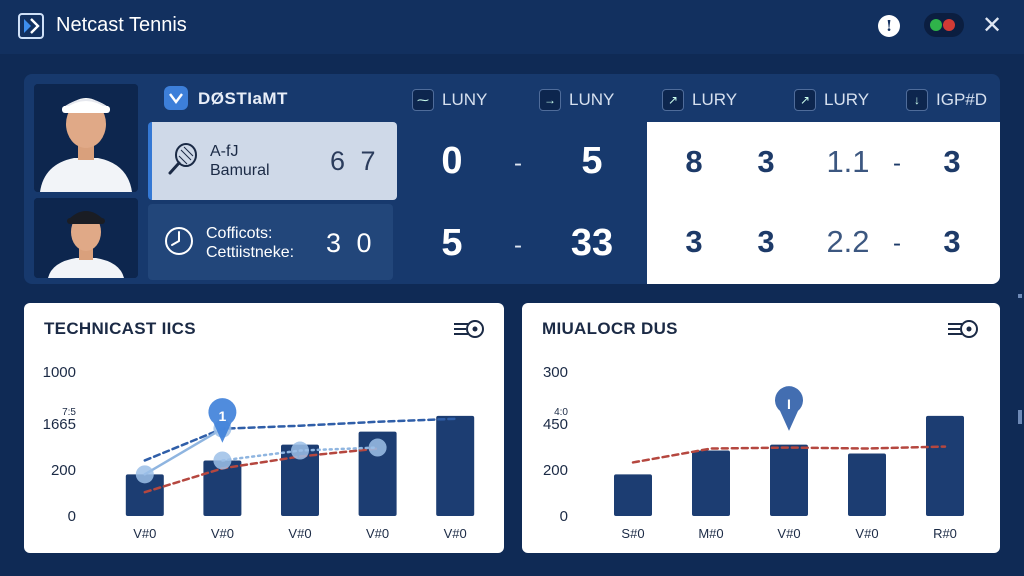 The width and height of the screenshot is (1024, 576). What do you see at coordinates (423, 100) in the screenshot?
I see `wave-icon: ⁓` at bounding box center [423, 100].